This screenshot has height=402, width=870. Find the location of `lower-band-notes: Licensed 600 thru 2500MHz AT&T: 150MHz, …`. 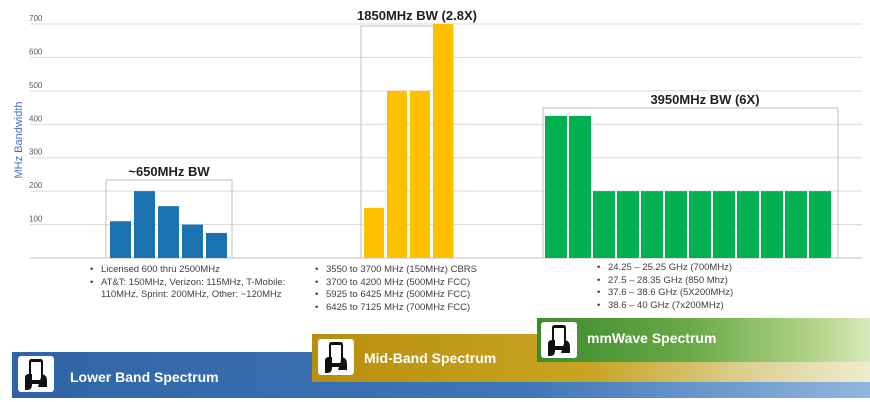

lower-band-notes: Licensed 600 thru 2500MHz AT&T: 150MHz, … is located at coordinates (197, 283).